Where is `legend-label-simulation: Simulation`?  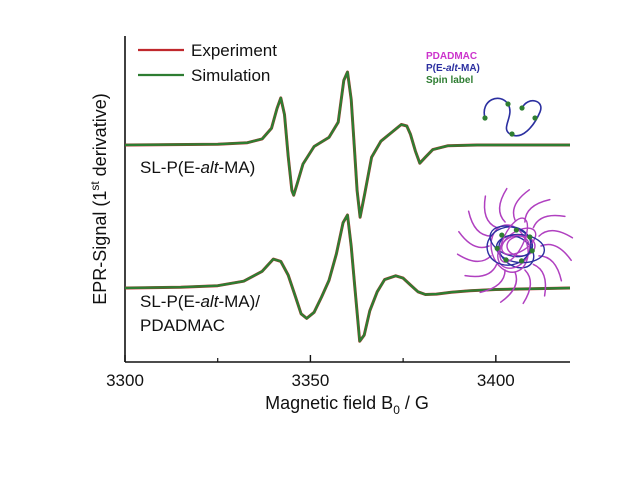 legend-label-simulation: Simulation is located at coordinates (230, 75).